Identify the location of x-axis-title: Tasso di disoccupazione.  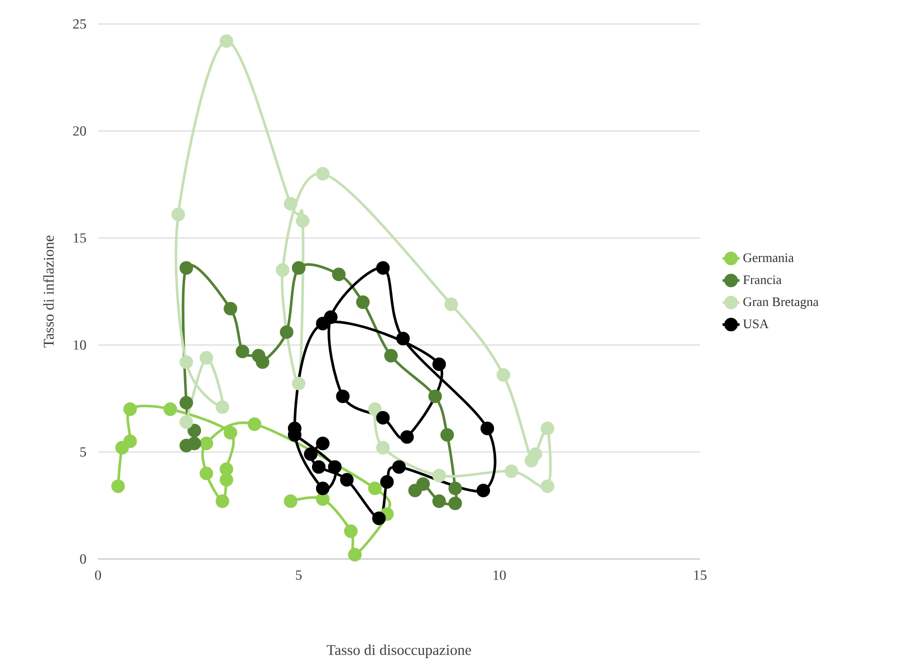
(399, 651).